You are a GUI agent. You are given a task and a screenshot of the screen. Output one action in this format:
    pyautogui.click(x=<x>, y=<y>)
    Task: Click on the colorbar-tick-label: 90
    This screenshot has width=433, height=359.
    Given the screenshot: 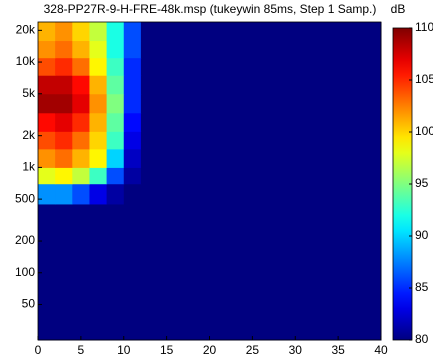 What is the action you would take?
    pyautogui.click(x=422, y=235)
    